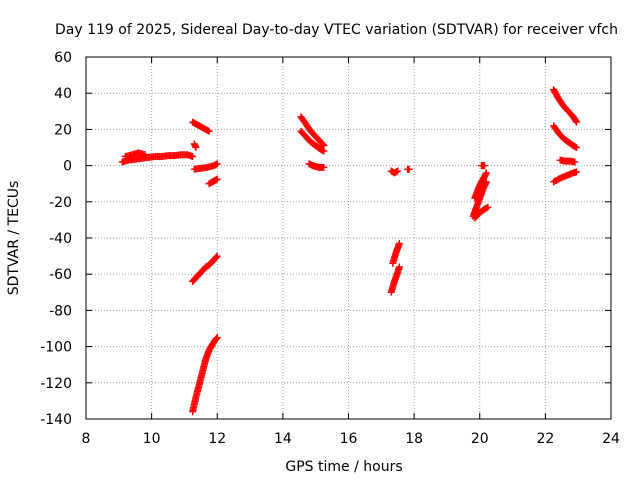 The image size is (640, 480). Describe the element at coordinates (349, 439) in the screenshot. I see `x-tick-label: 16` at that location.